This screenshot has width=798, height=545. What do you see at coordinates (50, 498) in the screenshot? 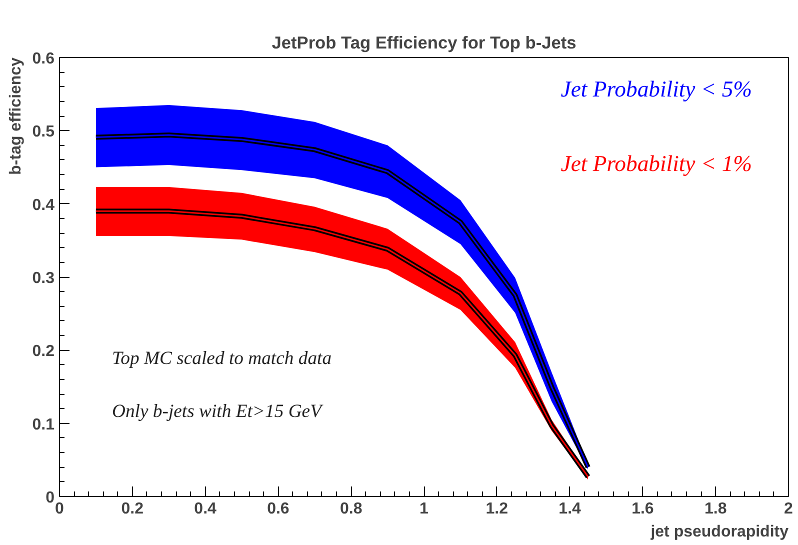
I see `y-tick-label: 0` at bounding box center [50, 498].